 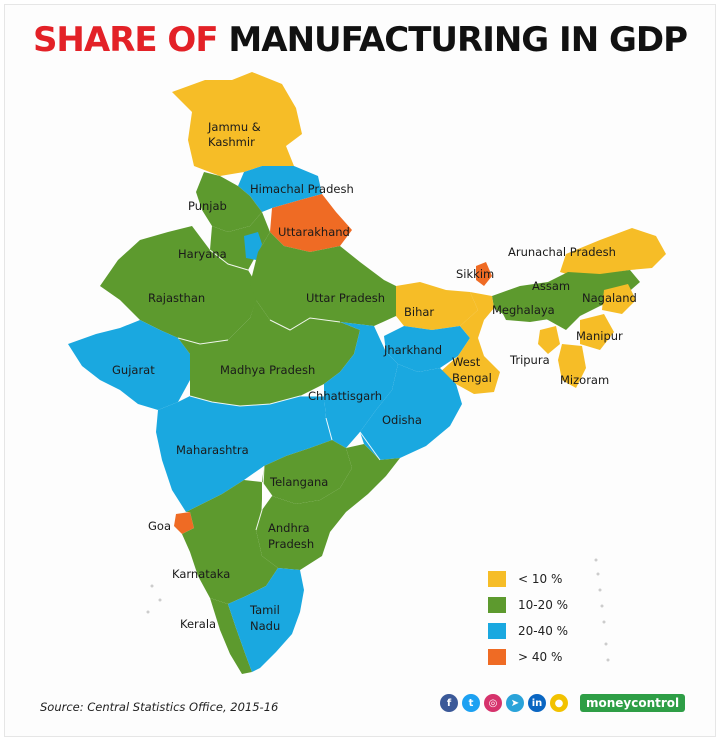 I want to click on legend-item: 20-40 %, so click(x=543, y=631).